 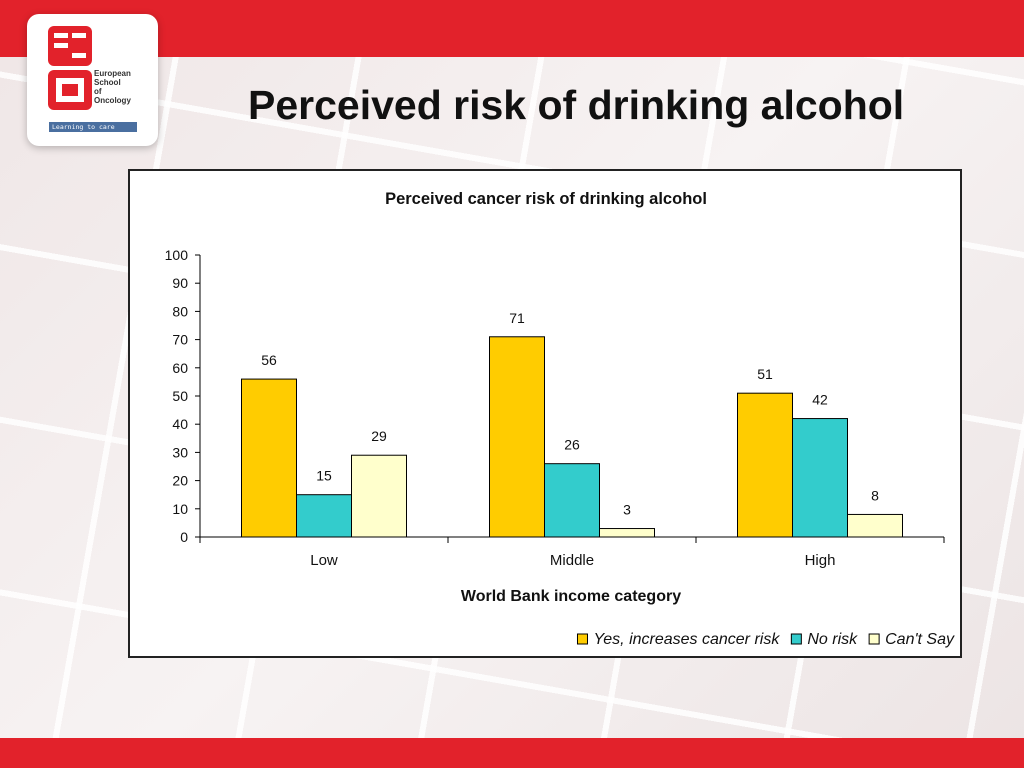 What do you see at coordinates (93, 127) in the screenshot?
I see `logo-tagline: Learning to care` at bounding box center [93, 127].